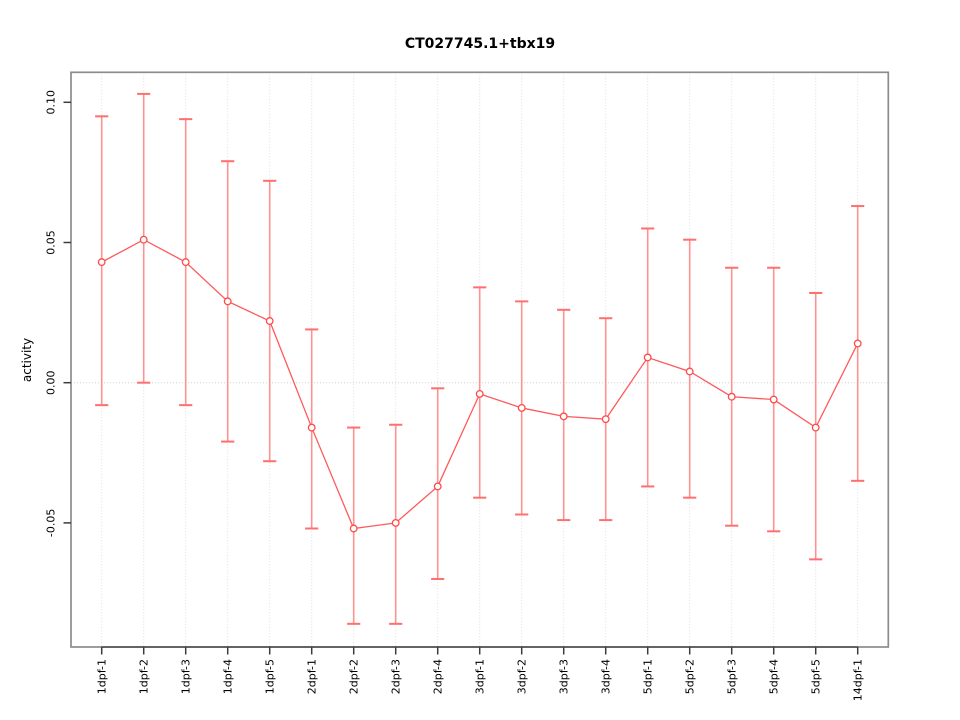 This screenshot has width=960, height=720. I want to click on x-tick-label: 2dpf-2, so click(354, 676).